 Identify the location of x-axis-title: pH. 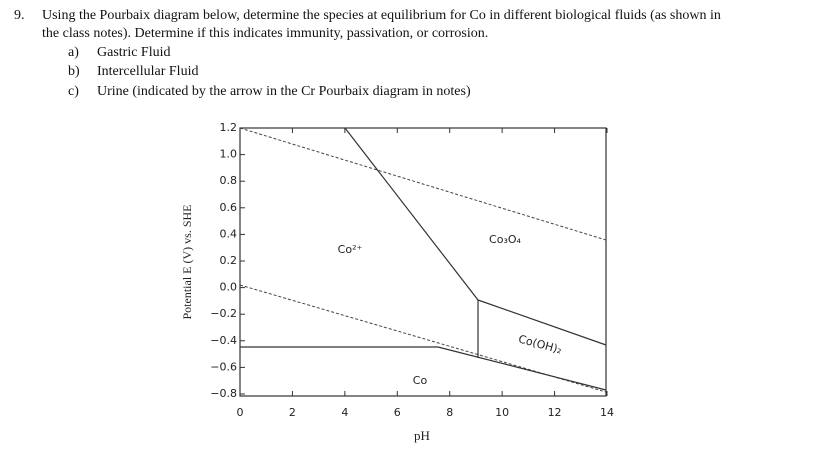
(422, 435).